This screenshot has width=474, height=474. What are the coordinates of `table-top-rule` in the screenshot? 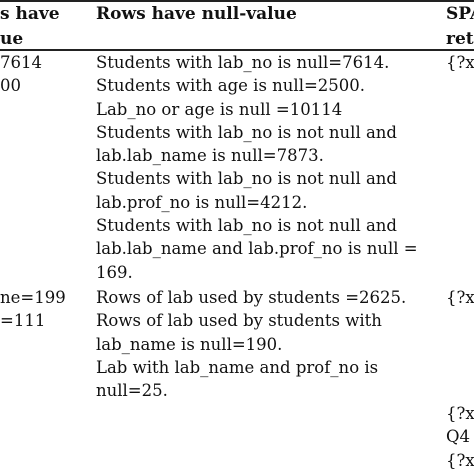 It's located at (237, 1).